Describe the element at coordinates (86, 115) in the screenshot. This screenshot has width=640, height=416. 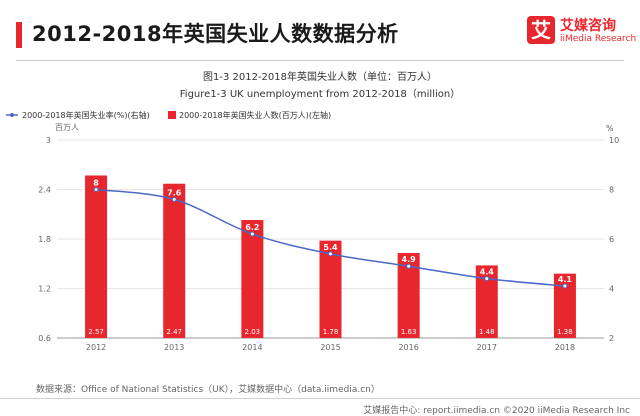
I see `legend-line-label: 2000-2018年英国失业率(%)(右轴)` at that location.